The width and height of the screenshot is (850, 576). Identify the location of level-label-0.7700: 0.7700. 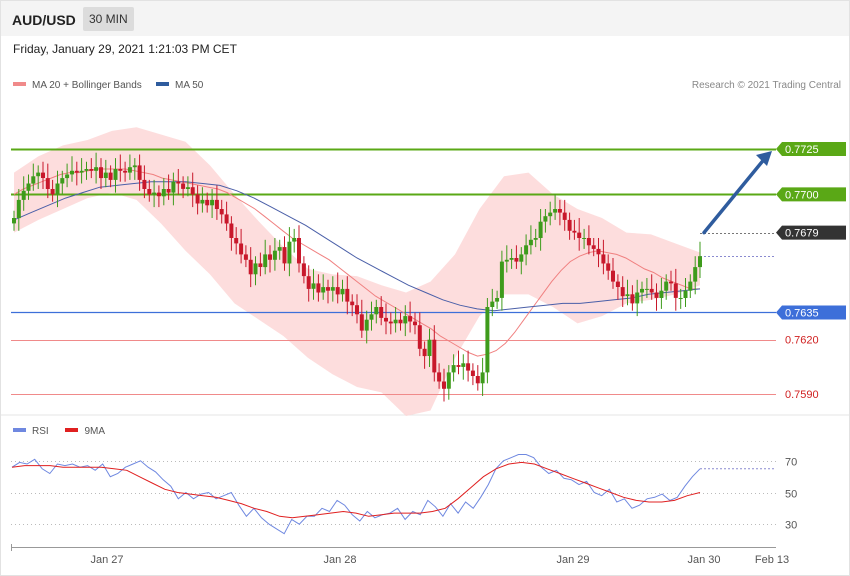
(802, 195).